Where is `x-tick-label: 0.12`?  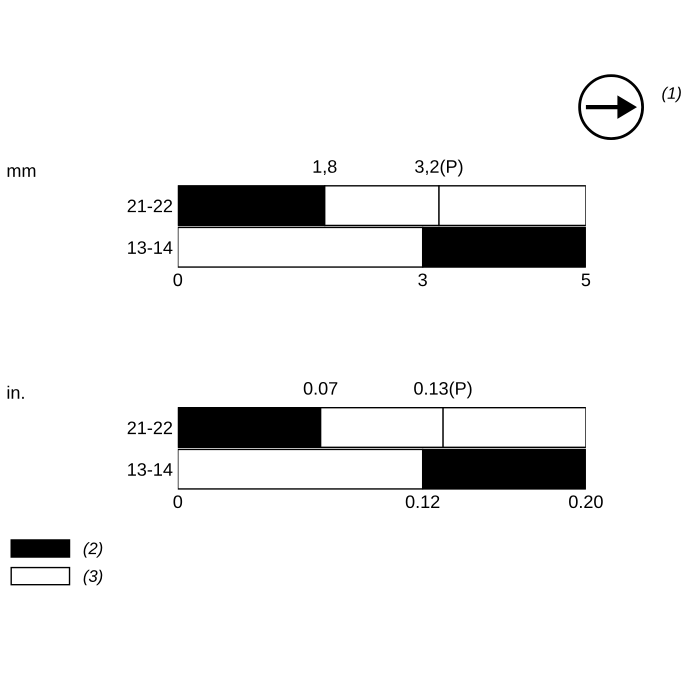 x-tick-label: 0.12 is located at coordinates (423, 501).